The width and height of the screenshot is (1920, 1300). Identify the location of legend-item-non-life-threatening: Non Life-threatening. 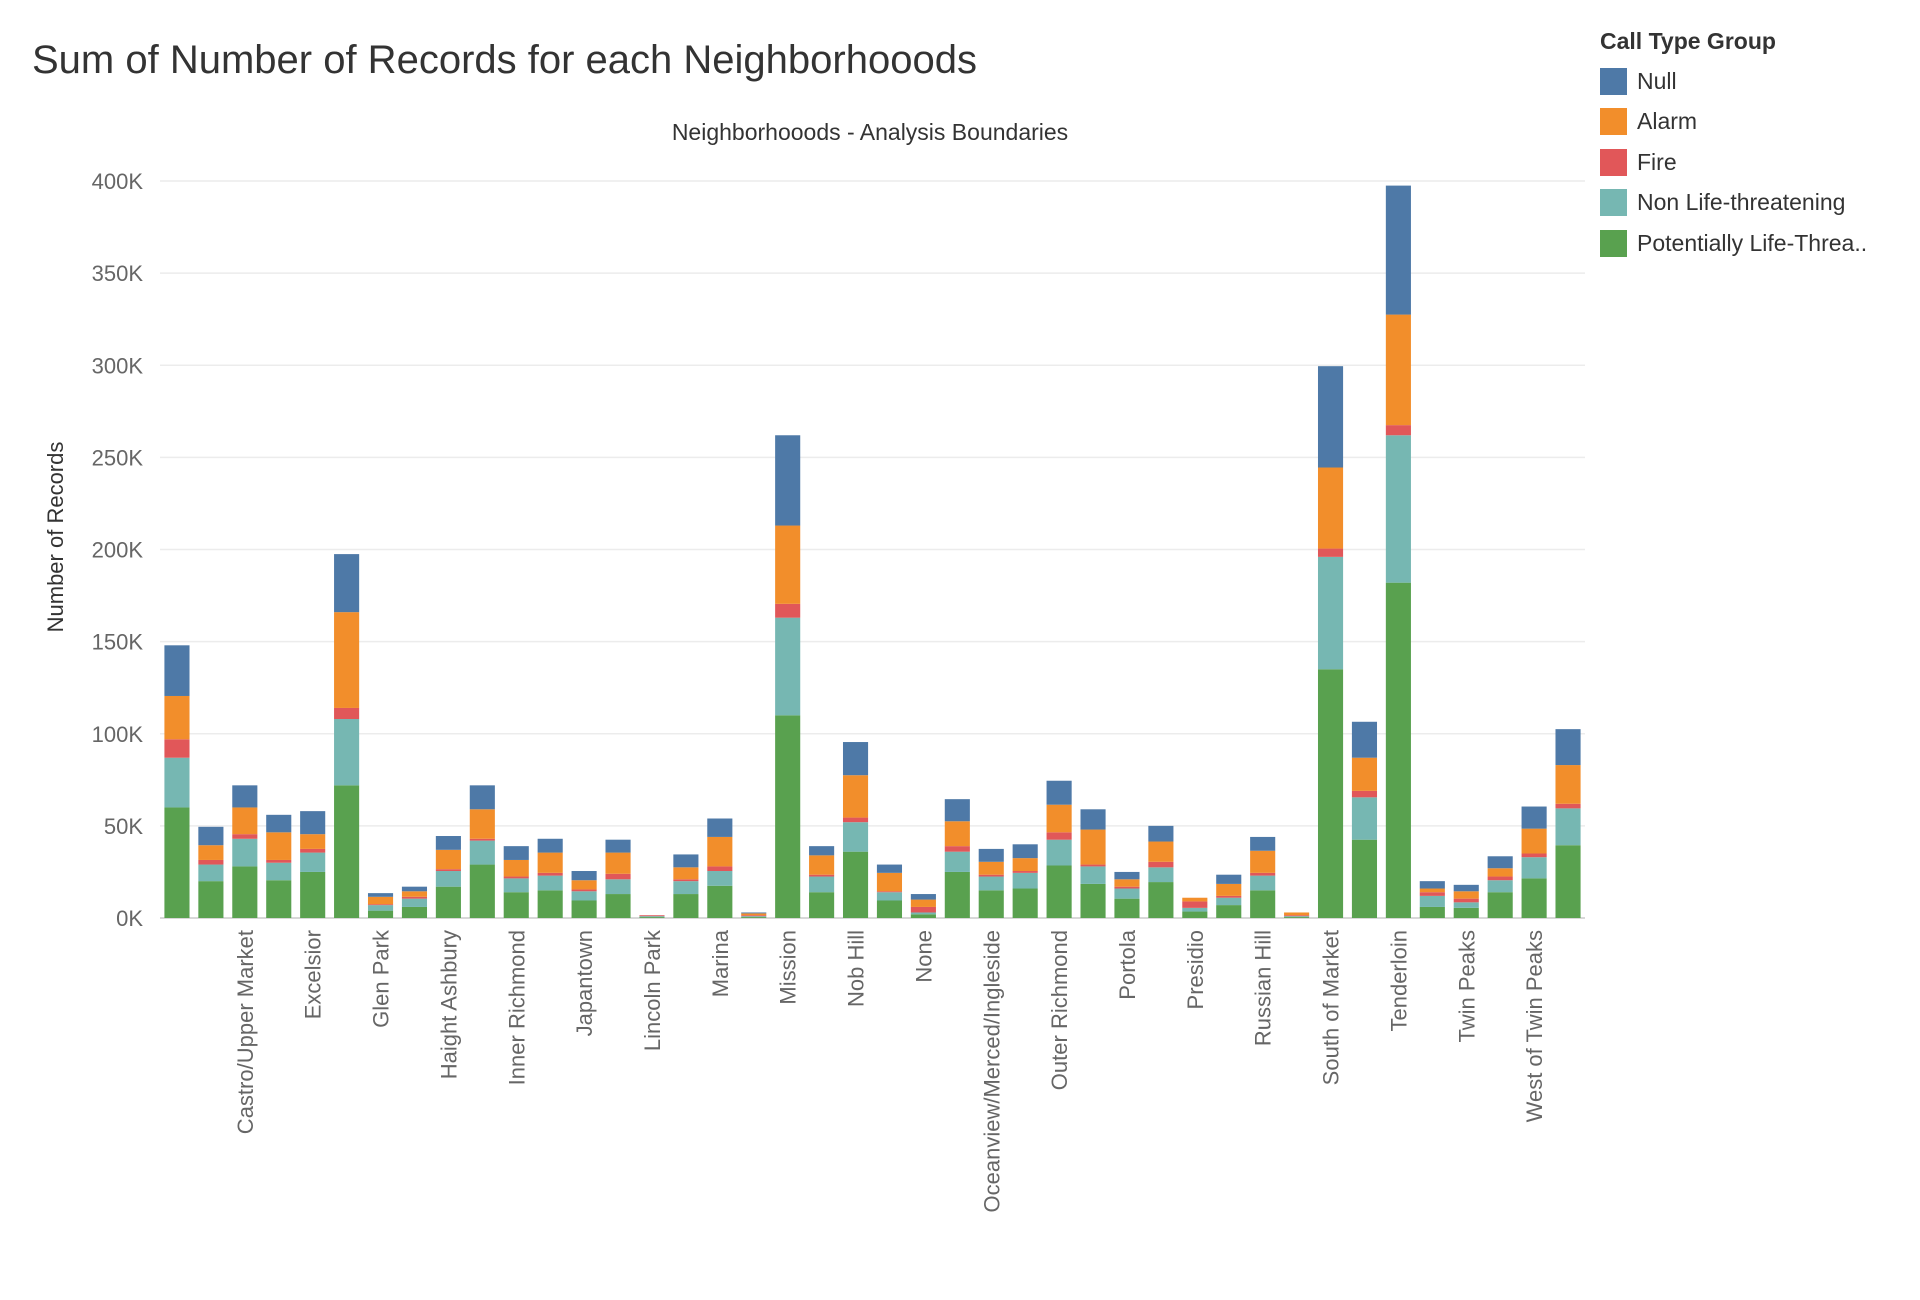
(1760, 203).